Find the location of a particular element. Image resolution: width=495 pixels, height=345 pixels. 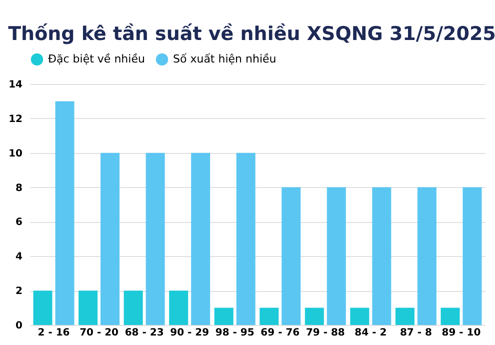

x-tick-label: 70 - 20 is located at coordinates (99, 333).